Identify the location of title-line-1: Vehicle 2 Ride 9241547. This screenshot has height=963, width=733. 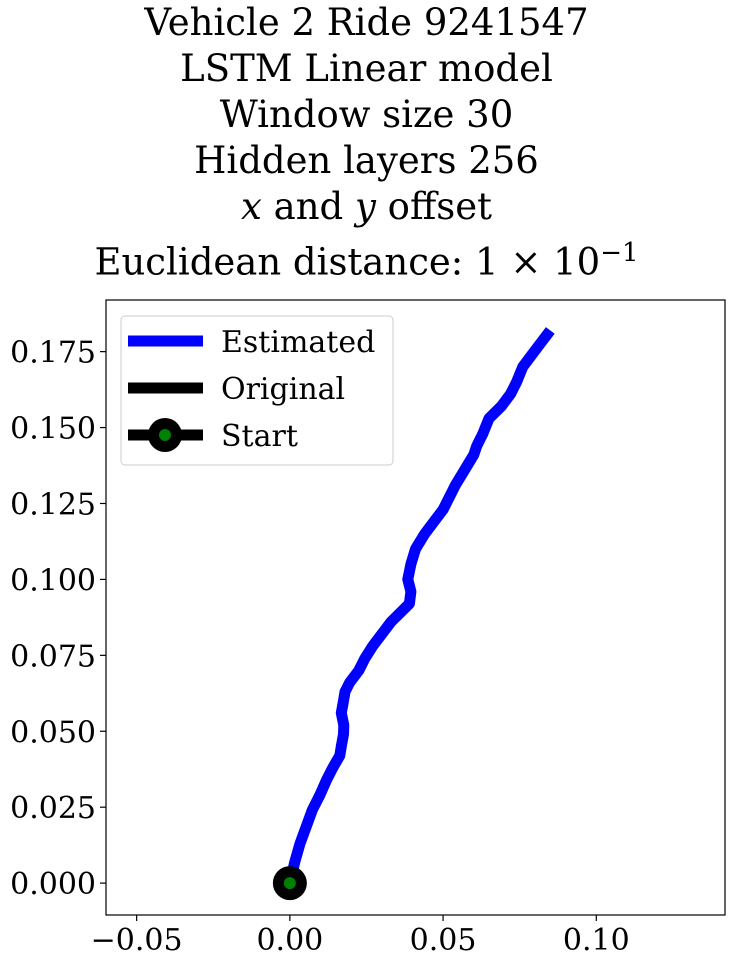
(366, 22).